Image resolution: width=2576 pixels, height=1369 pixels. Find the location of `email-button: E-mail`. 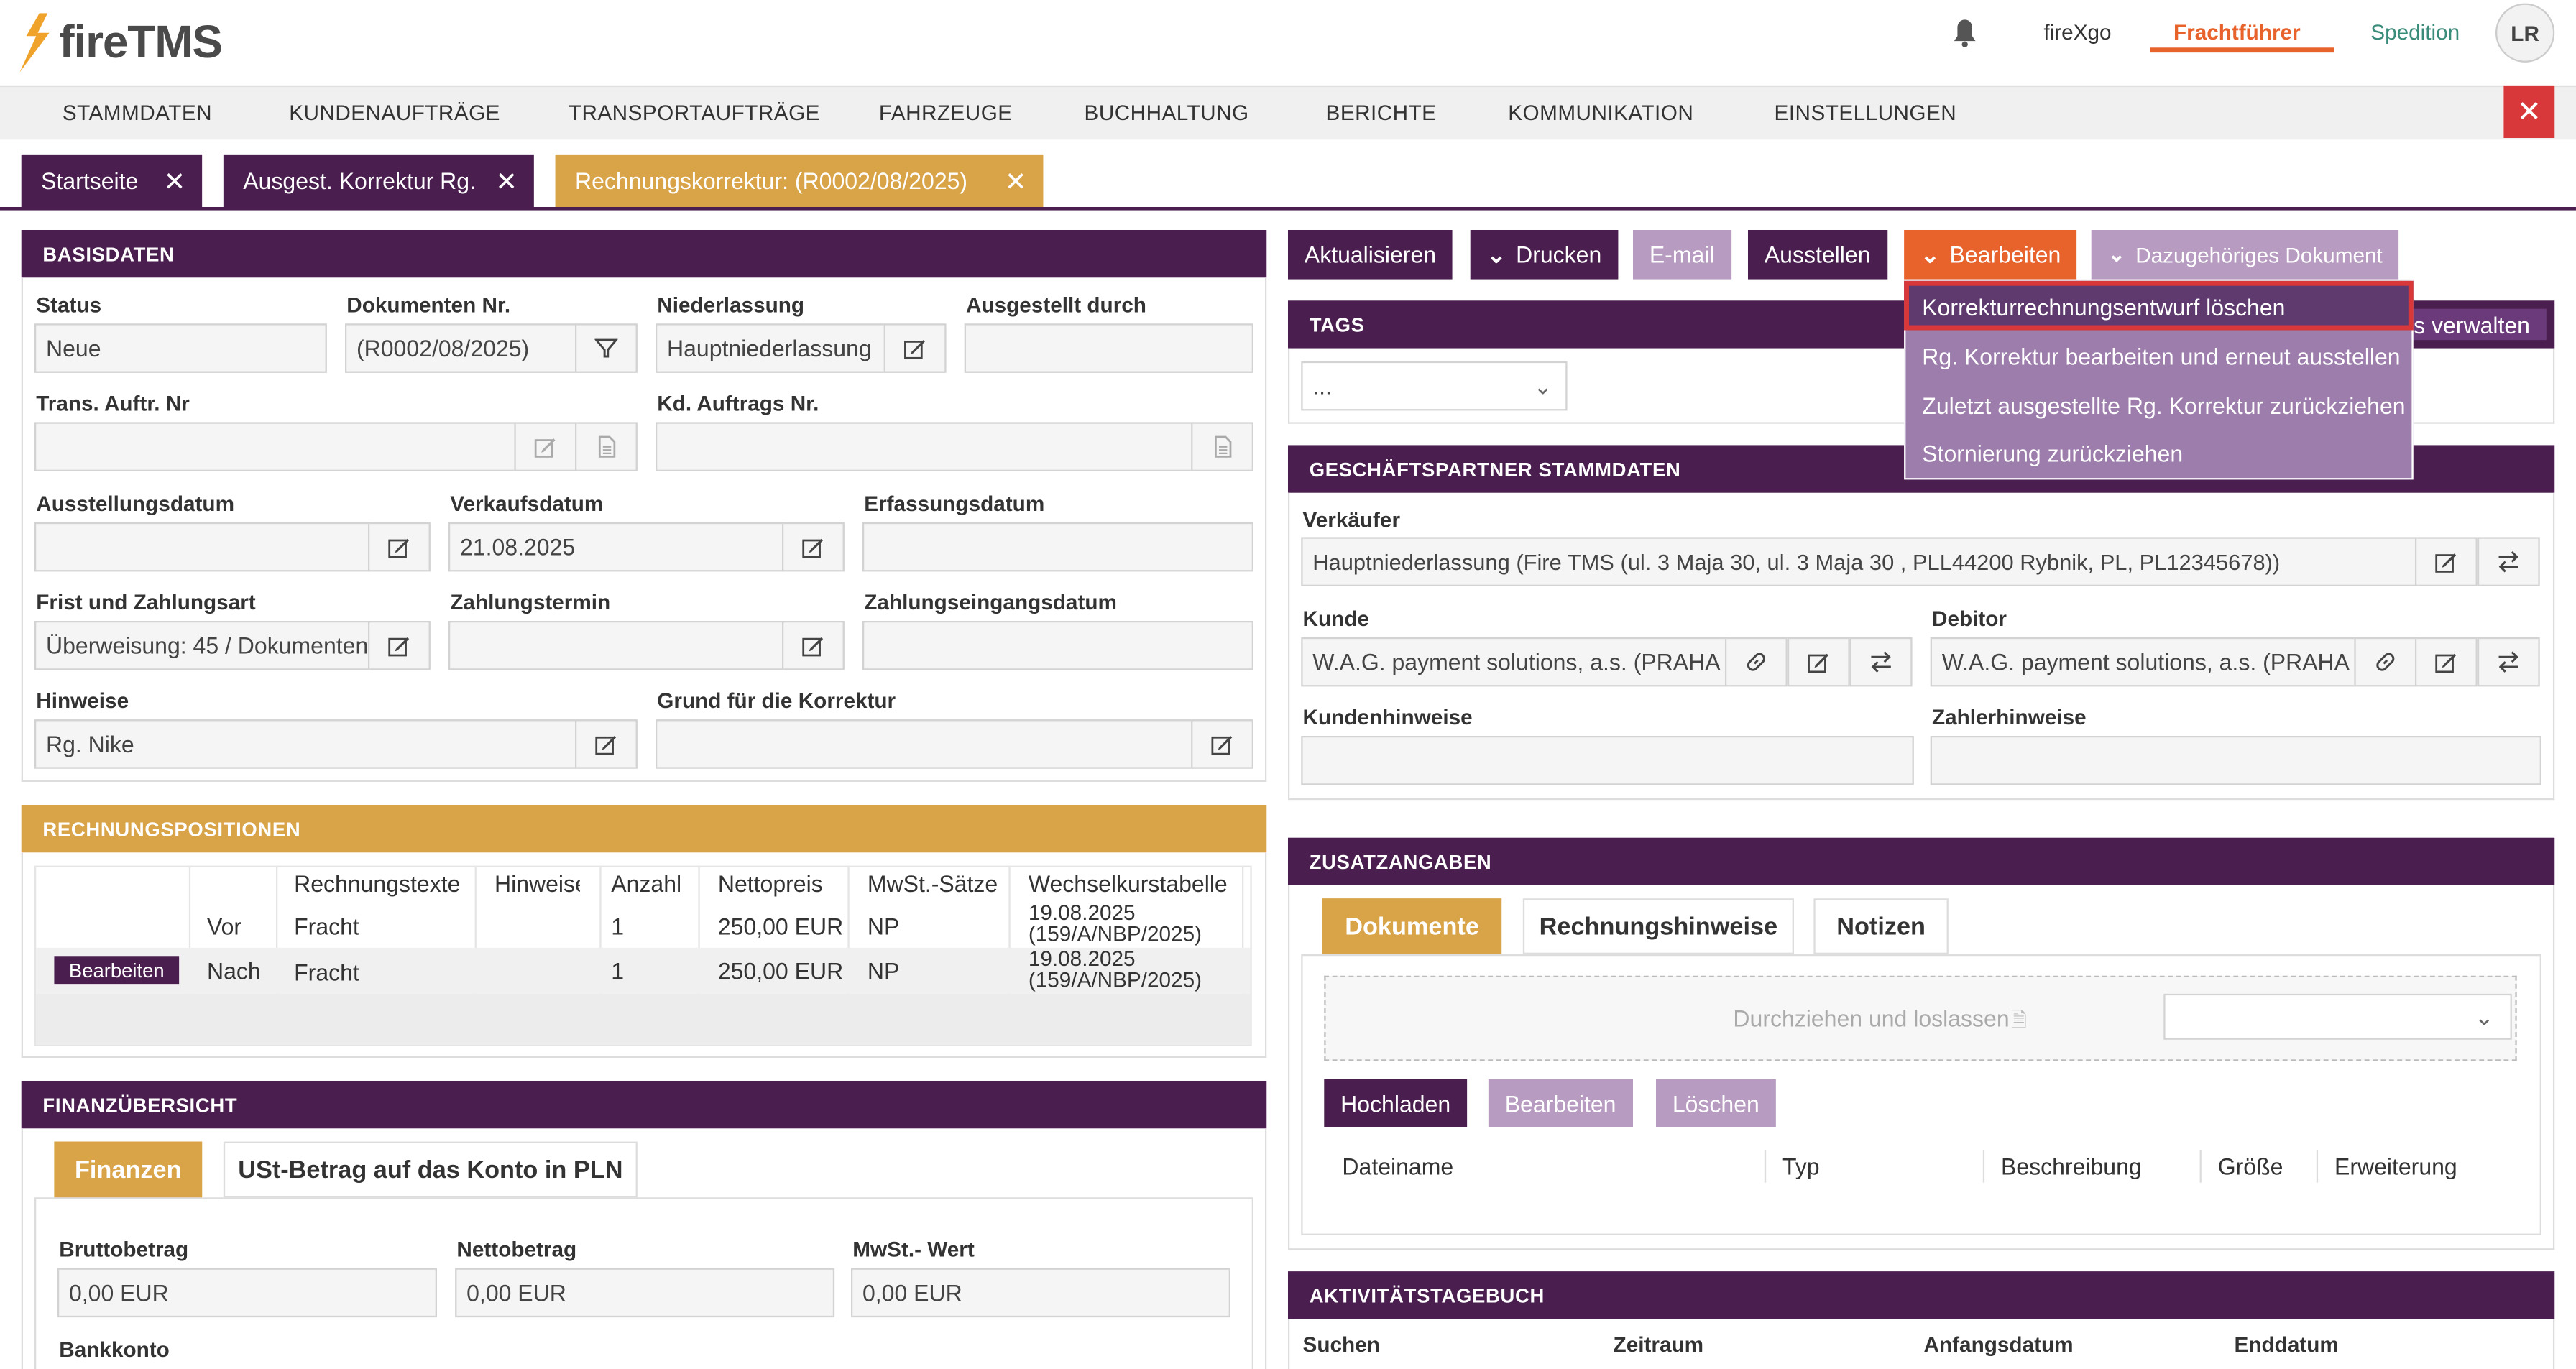

email-button: E-mail is located at coordinates (1681, 254).